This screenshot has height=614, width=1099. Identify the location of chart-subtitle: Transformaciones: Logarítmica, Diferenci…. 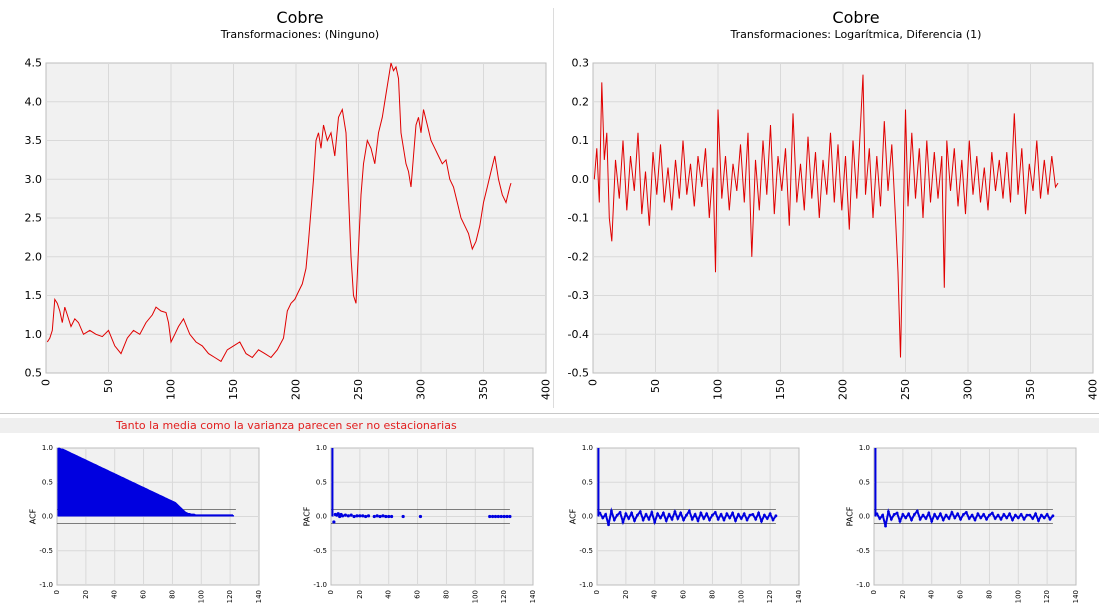
(856, 34).